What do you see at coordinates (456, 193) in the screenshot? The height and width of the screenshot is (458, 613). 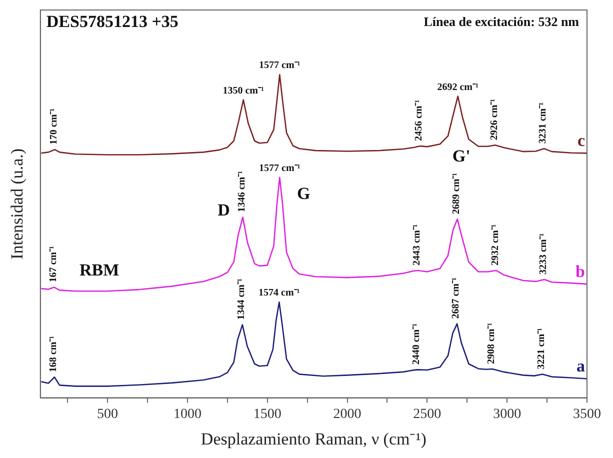 I see `annotation: 2689 cm⁻¹` at bounding box center [456, 193].